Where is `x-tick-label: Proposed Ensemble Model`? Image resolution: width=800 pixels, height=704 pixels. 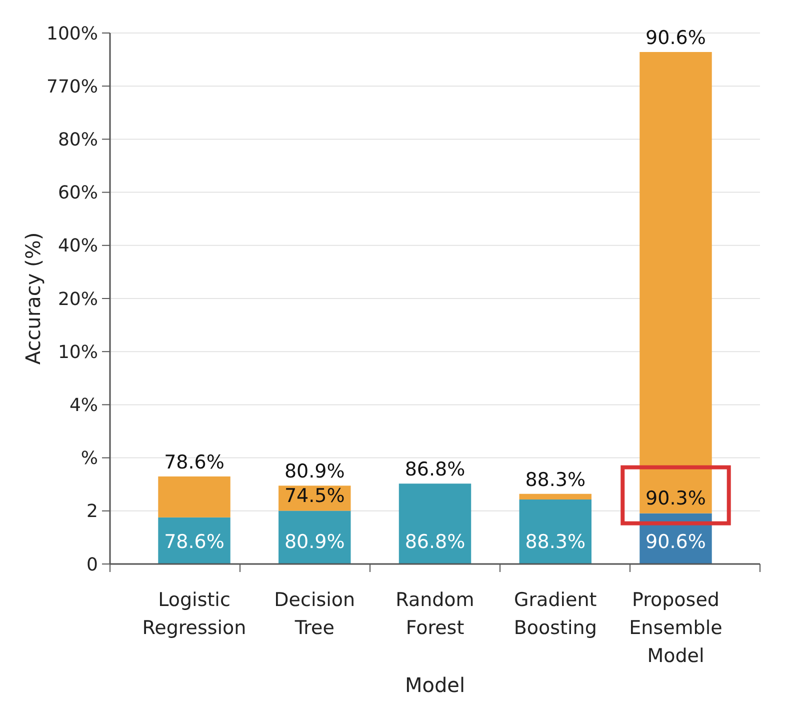
x-tick-label: Proposed Ensemble Model is located at coordinates (675, 628).